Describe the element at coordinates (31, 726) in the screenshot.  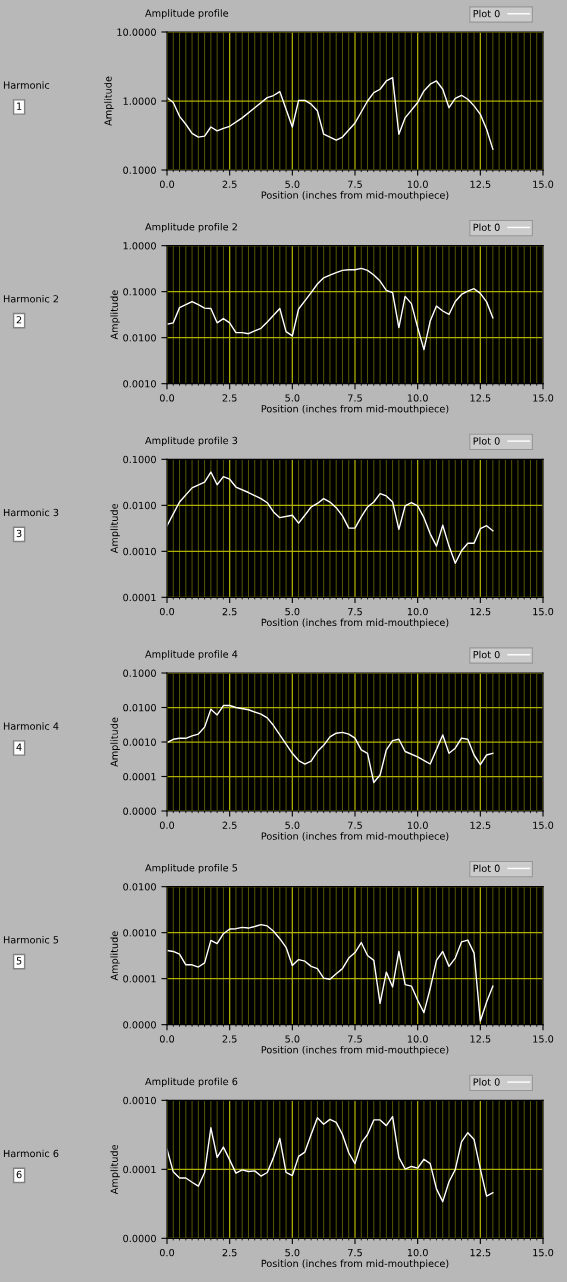
I see `text: Harmonic 4` at that location.